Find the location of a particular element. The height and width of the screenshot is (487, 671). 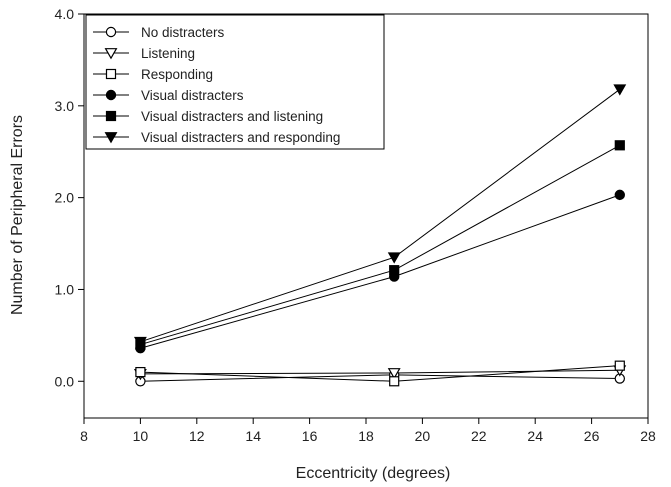

legend-marker-no-distracters is located at coordinates (111, 32).